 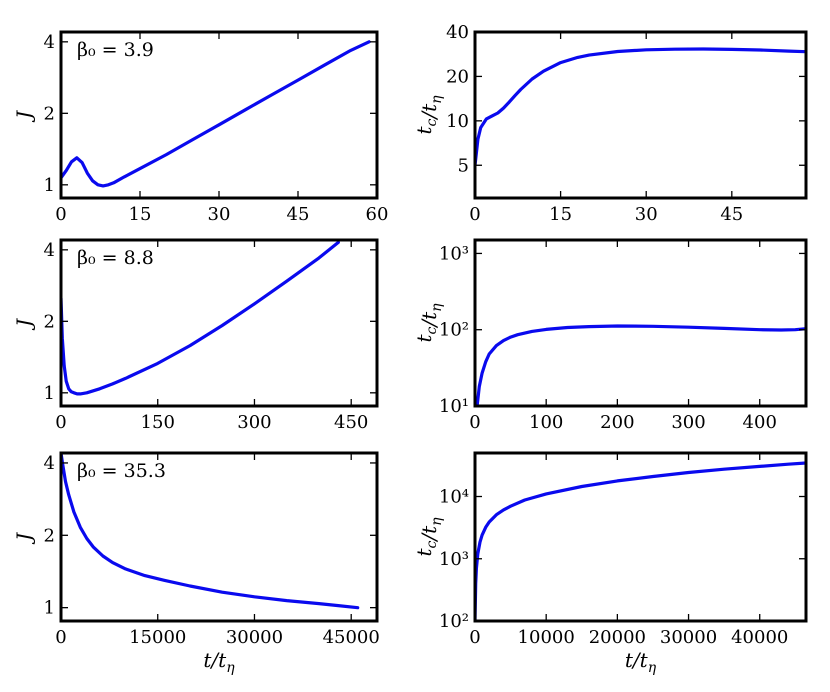 I want to click on x-tick-label: 40000, so click(x=759, y=637).